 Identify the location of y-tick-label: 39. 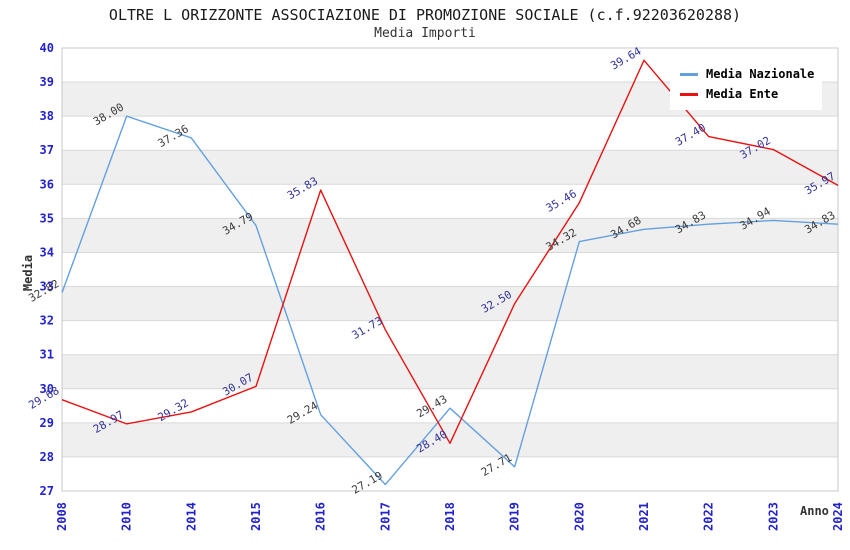
(47, 82).